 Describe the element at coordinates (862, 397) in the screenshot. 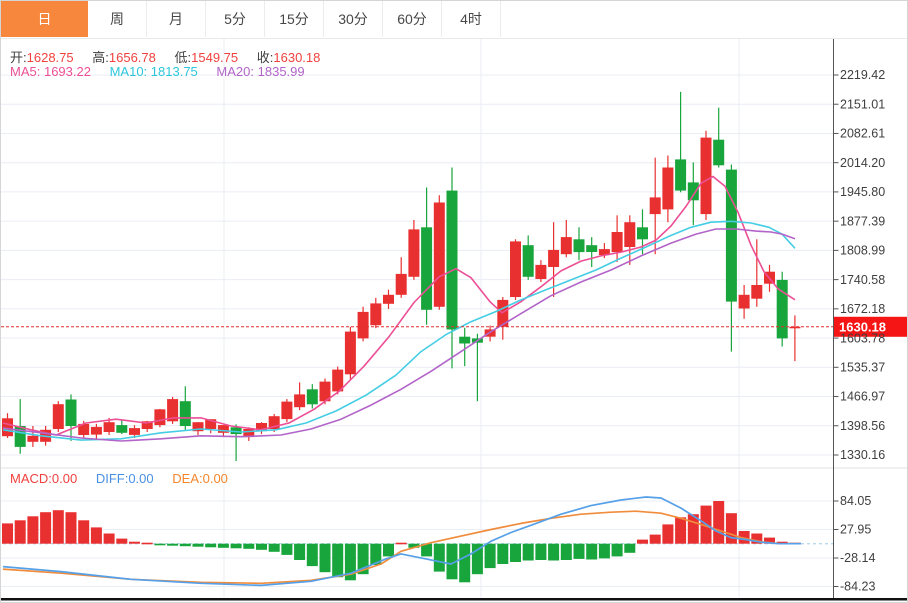

I see `svg-text: 1466.97` at that location.